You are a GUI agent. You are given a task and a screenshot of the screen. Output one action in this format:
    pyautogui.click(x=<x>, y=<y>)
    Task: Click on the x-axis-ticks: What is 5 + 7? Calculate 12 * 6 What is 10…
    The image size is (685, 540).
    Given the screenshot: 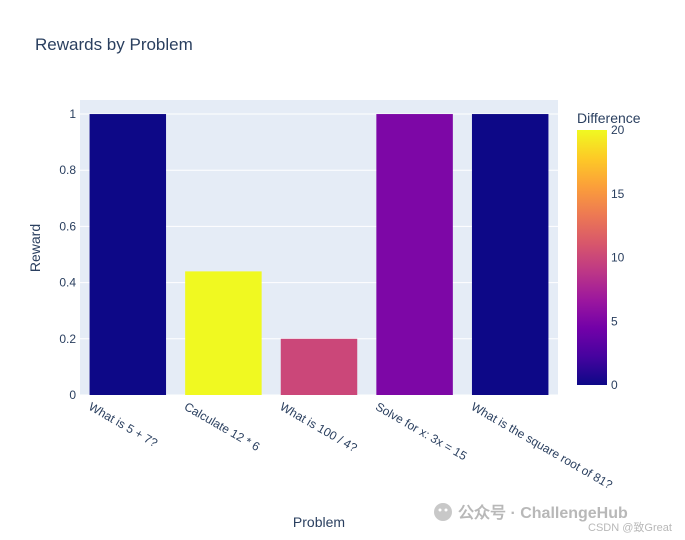 What is the action you would take?
    pyautogui.click(x=350, y=445)
    